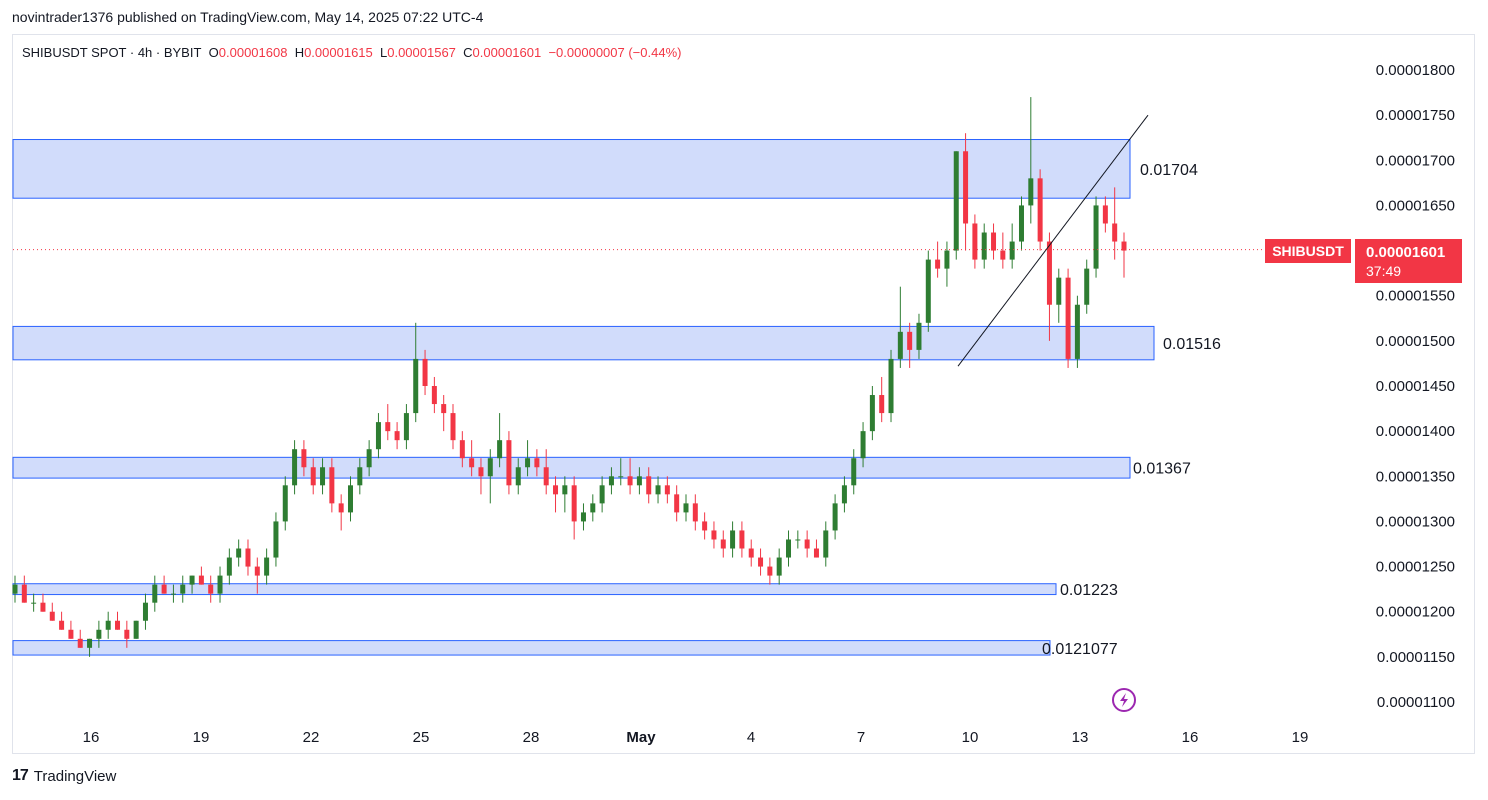  I want to click on brand-name: TradingView, so click(75, 776).